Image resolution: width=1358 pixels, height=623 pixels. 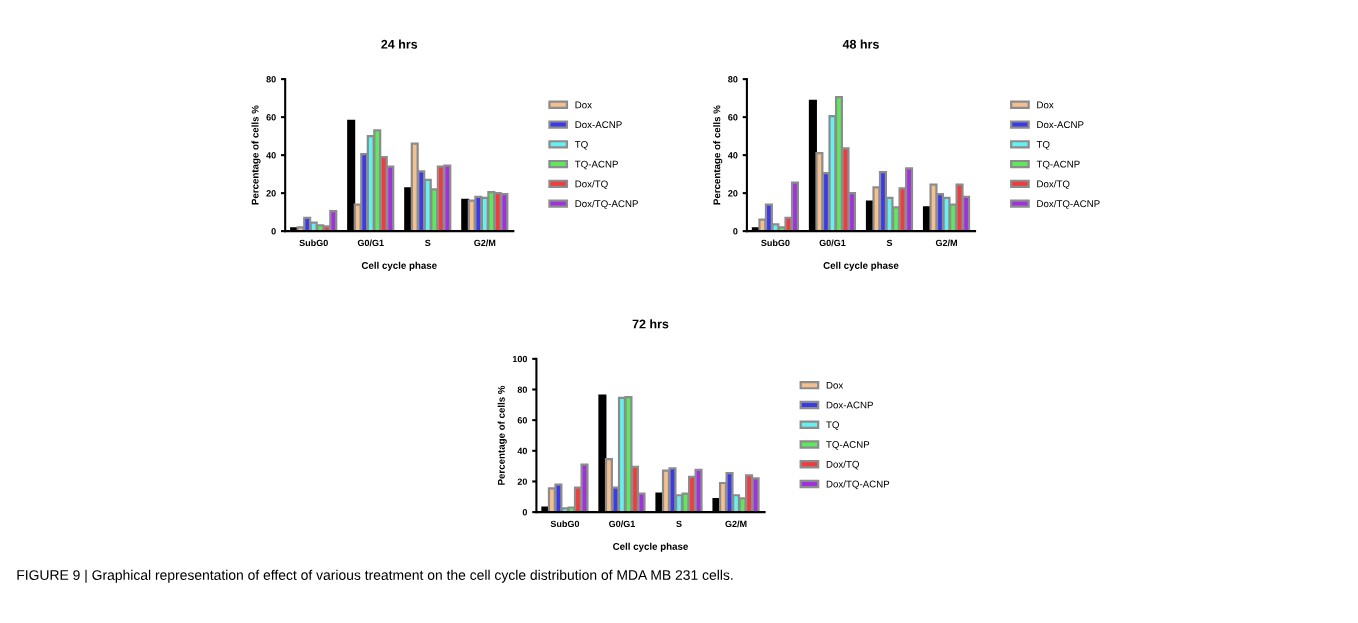 What do you see at coordinates (520, 359) in the screenshot?
I see `y-tick-label: 100` at bounding box center [520, 359].